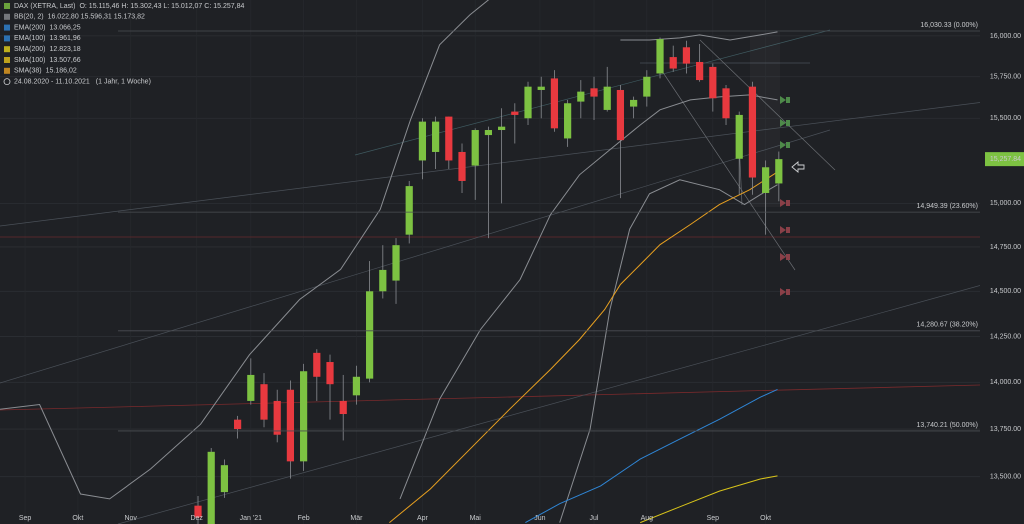  Describe the element at coordinates (948, 325) in the screenshot. I see `fib-label: 14,280.67 (38.20%)` at that location.